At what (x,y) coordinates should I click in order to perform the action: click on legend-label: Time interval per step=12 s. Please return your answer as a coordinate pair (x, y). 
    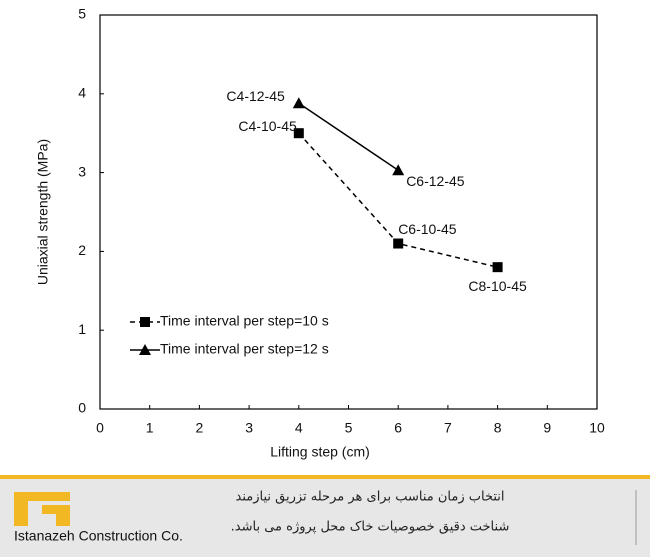
    Looking at the image, I should click on (244, 349).